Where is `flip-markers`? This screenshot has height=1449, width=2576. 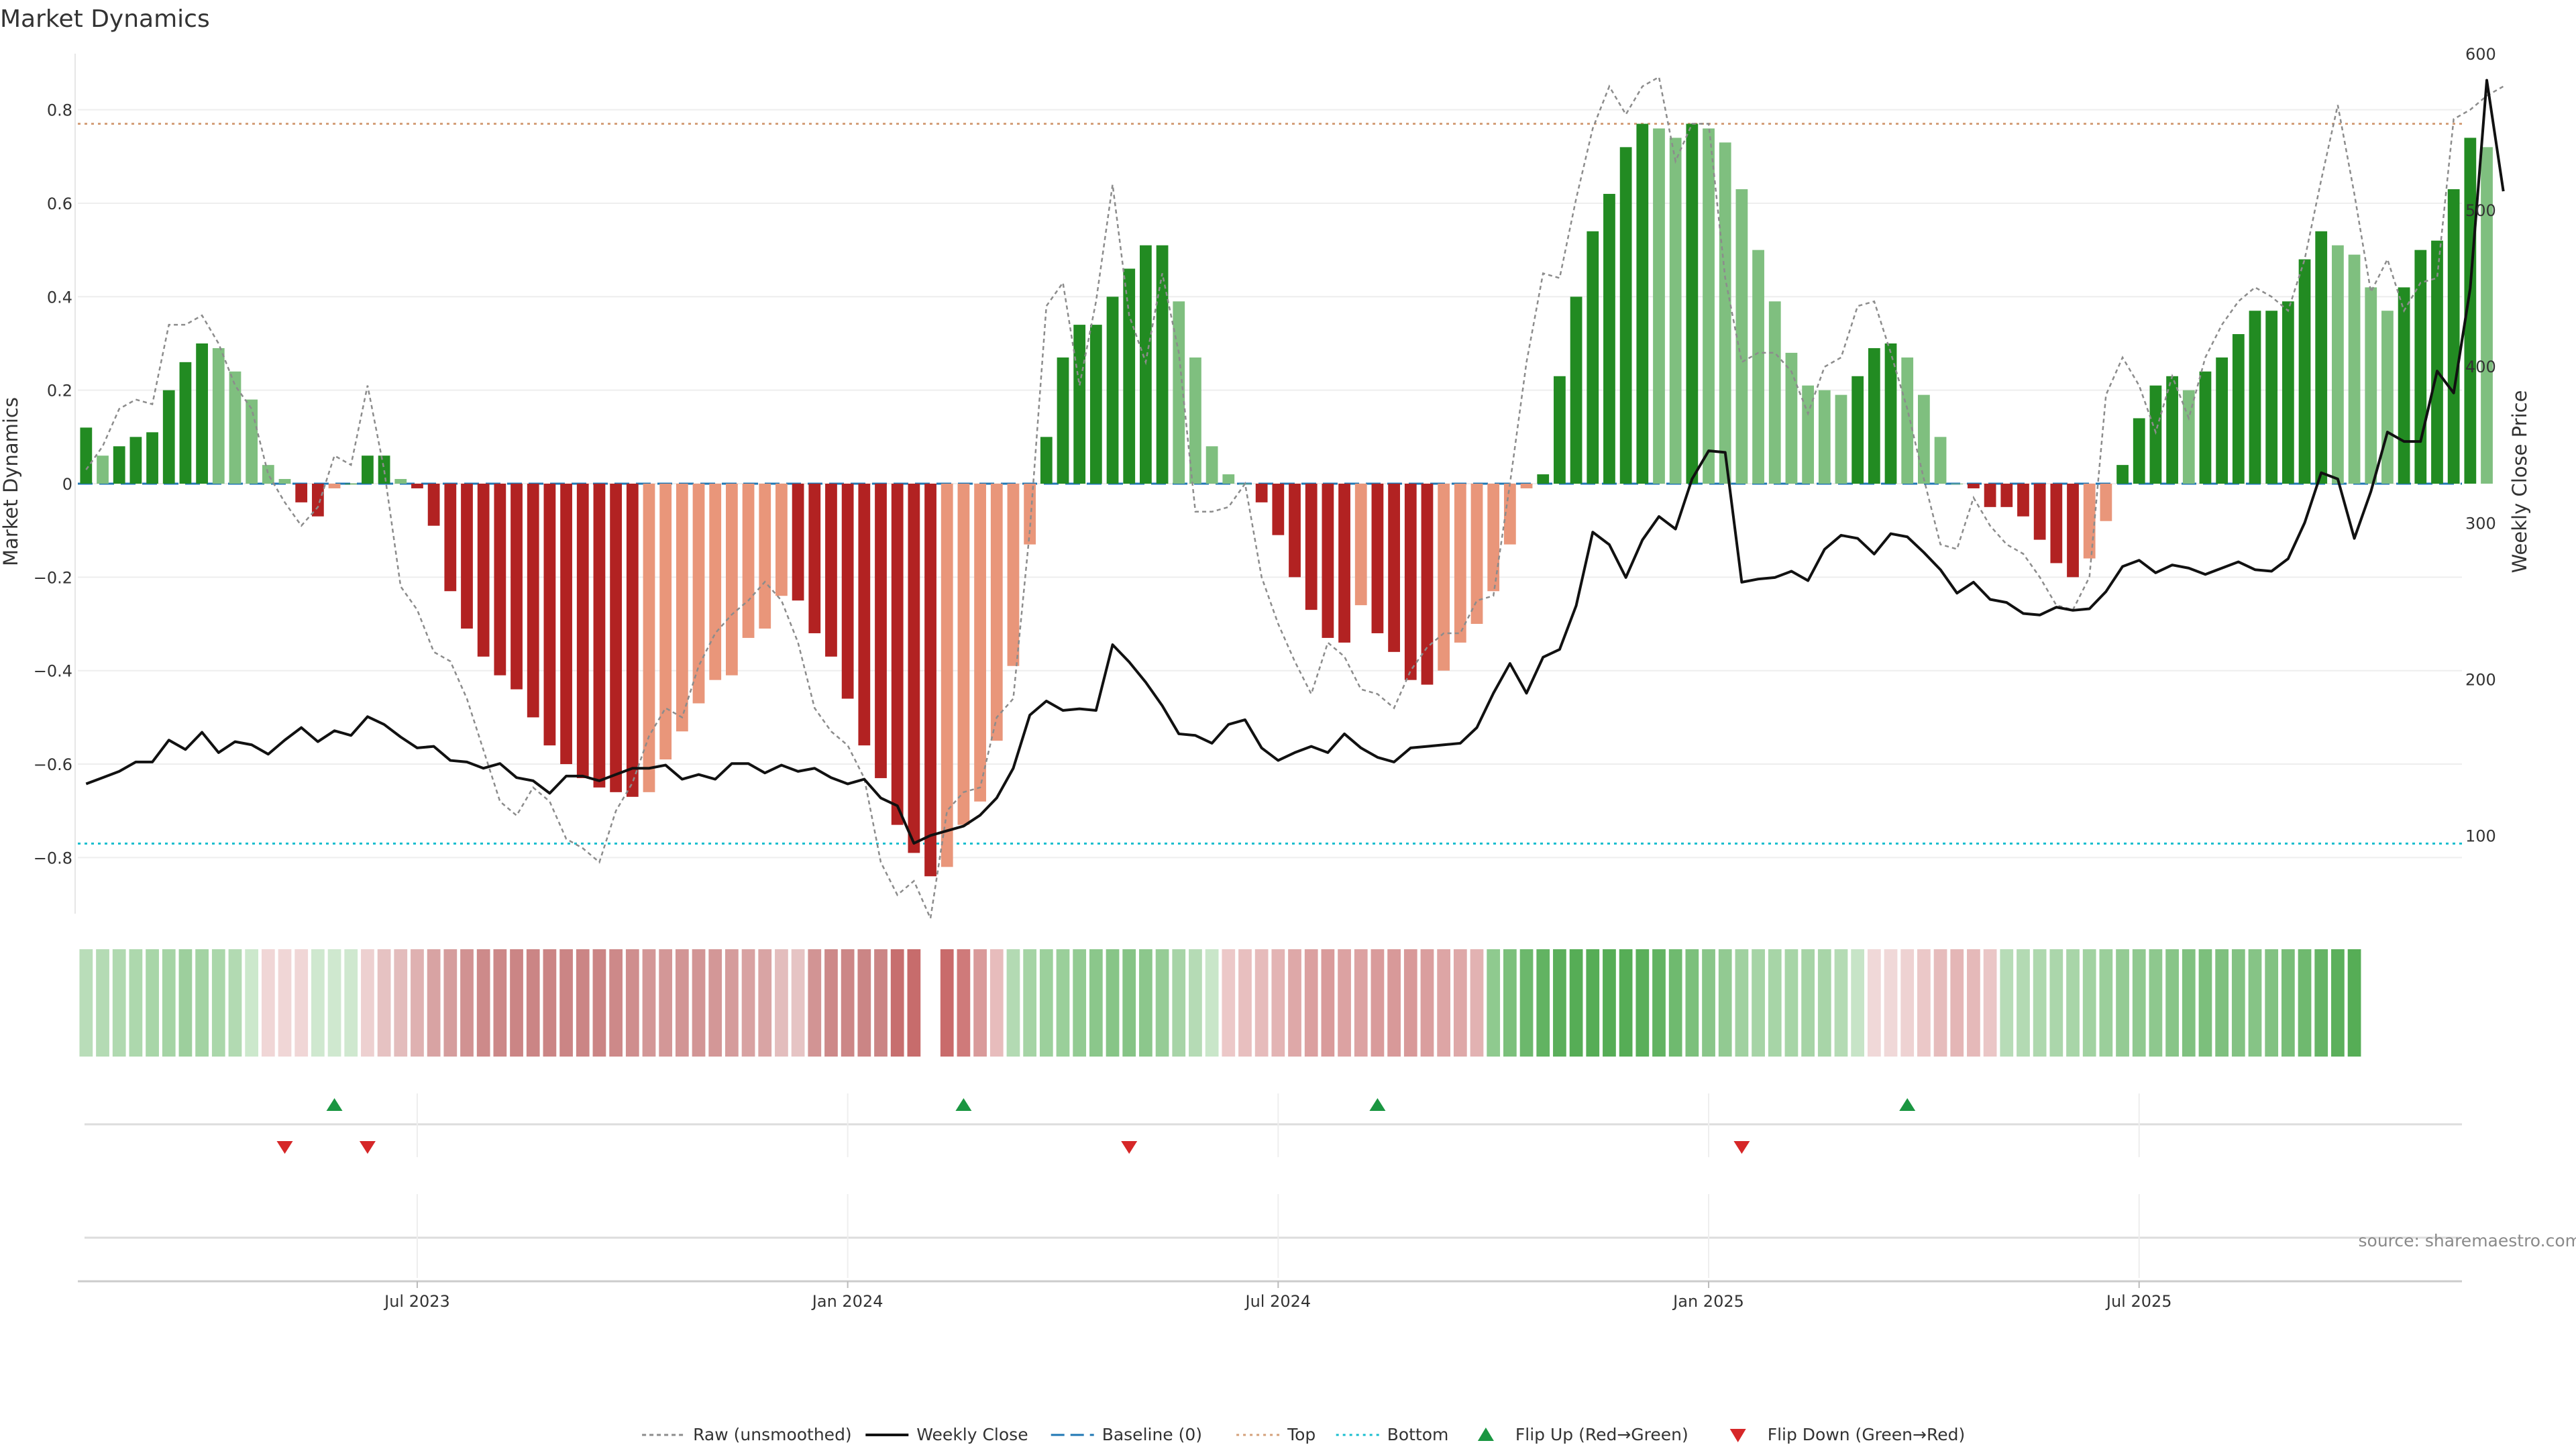 flip-markers is located at coordinates (1096, 1126).